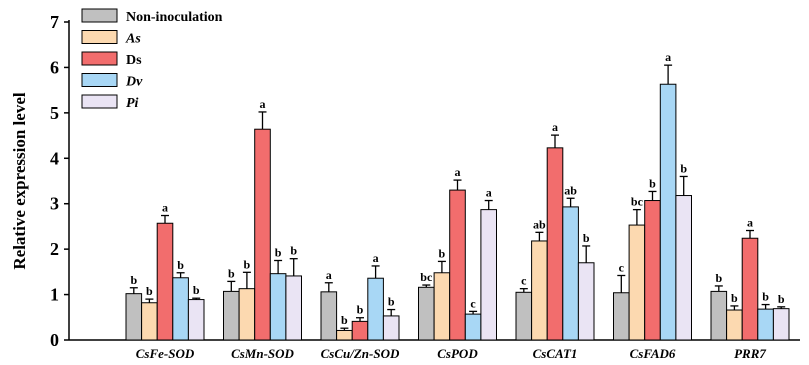  I want to click on legend: Non-inoculation As Ds Dv Pi, so click(152, 59).